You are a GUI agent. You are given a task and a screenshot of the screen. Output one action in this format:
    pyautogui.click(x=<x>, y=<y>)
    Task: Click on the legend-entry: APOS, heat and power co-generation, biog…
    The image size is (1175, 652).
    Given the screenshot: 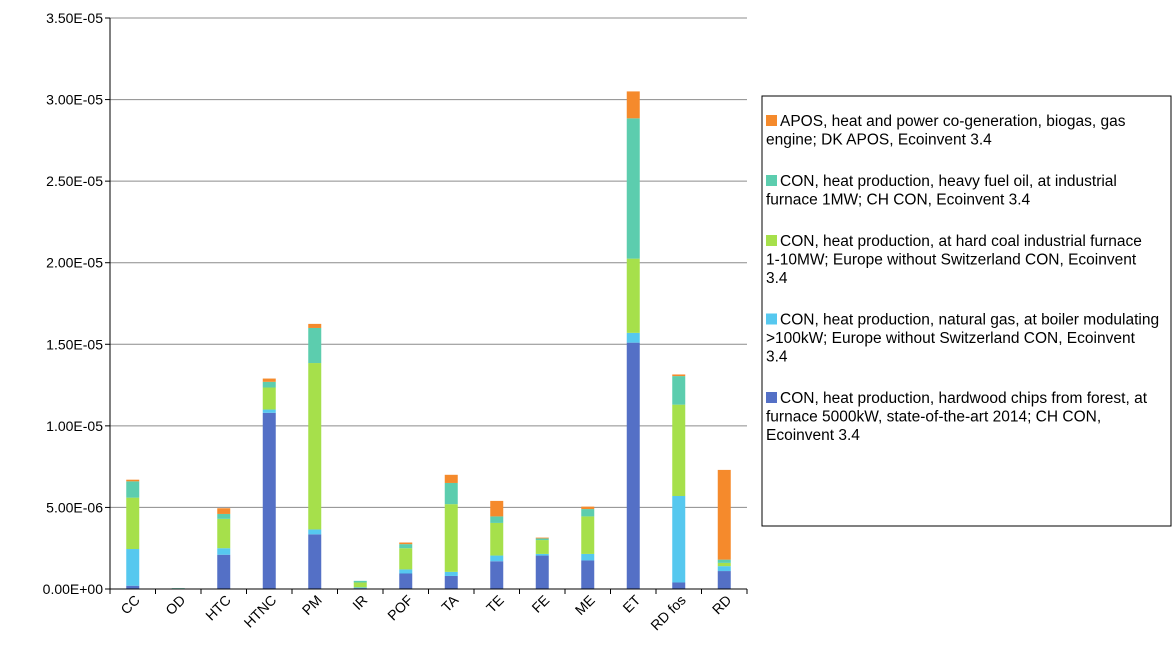 What is the action you would take?
    pyautogui.click(x=946, y=131)
    